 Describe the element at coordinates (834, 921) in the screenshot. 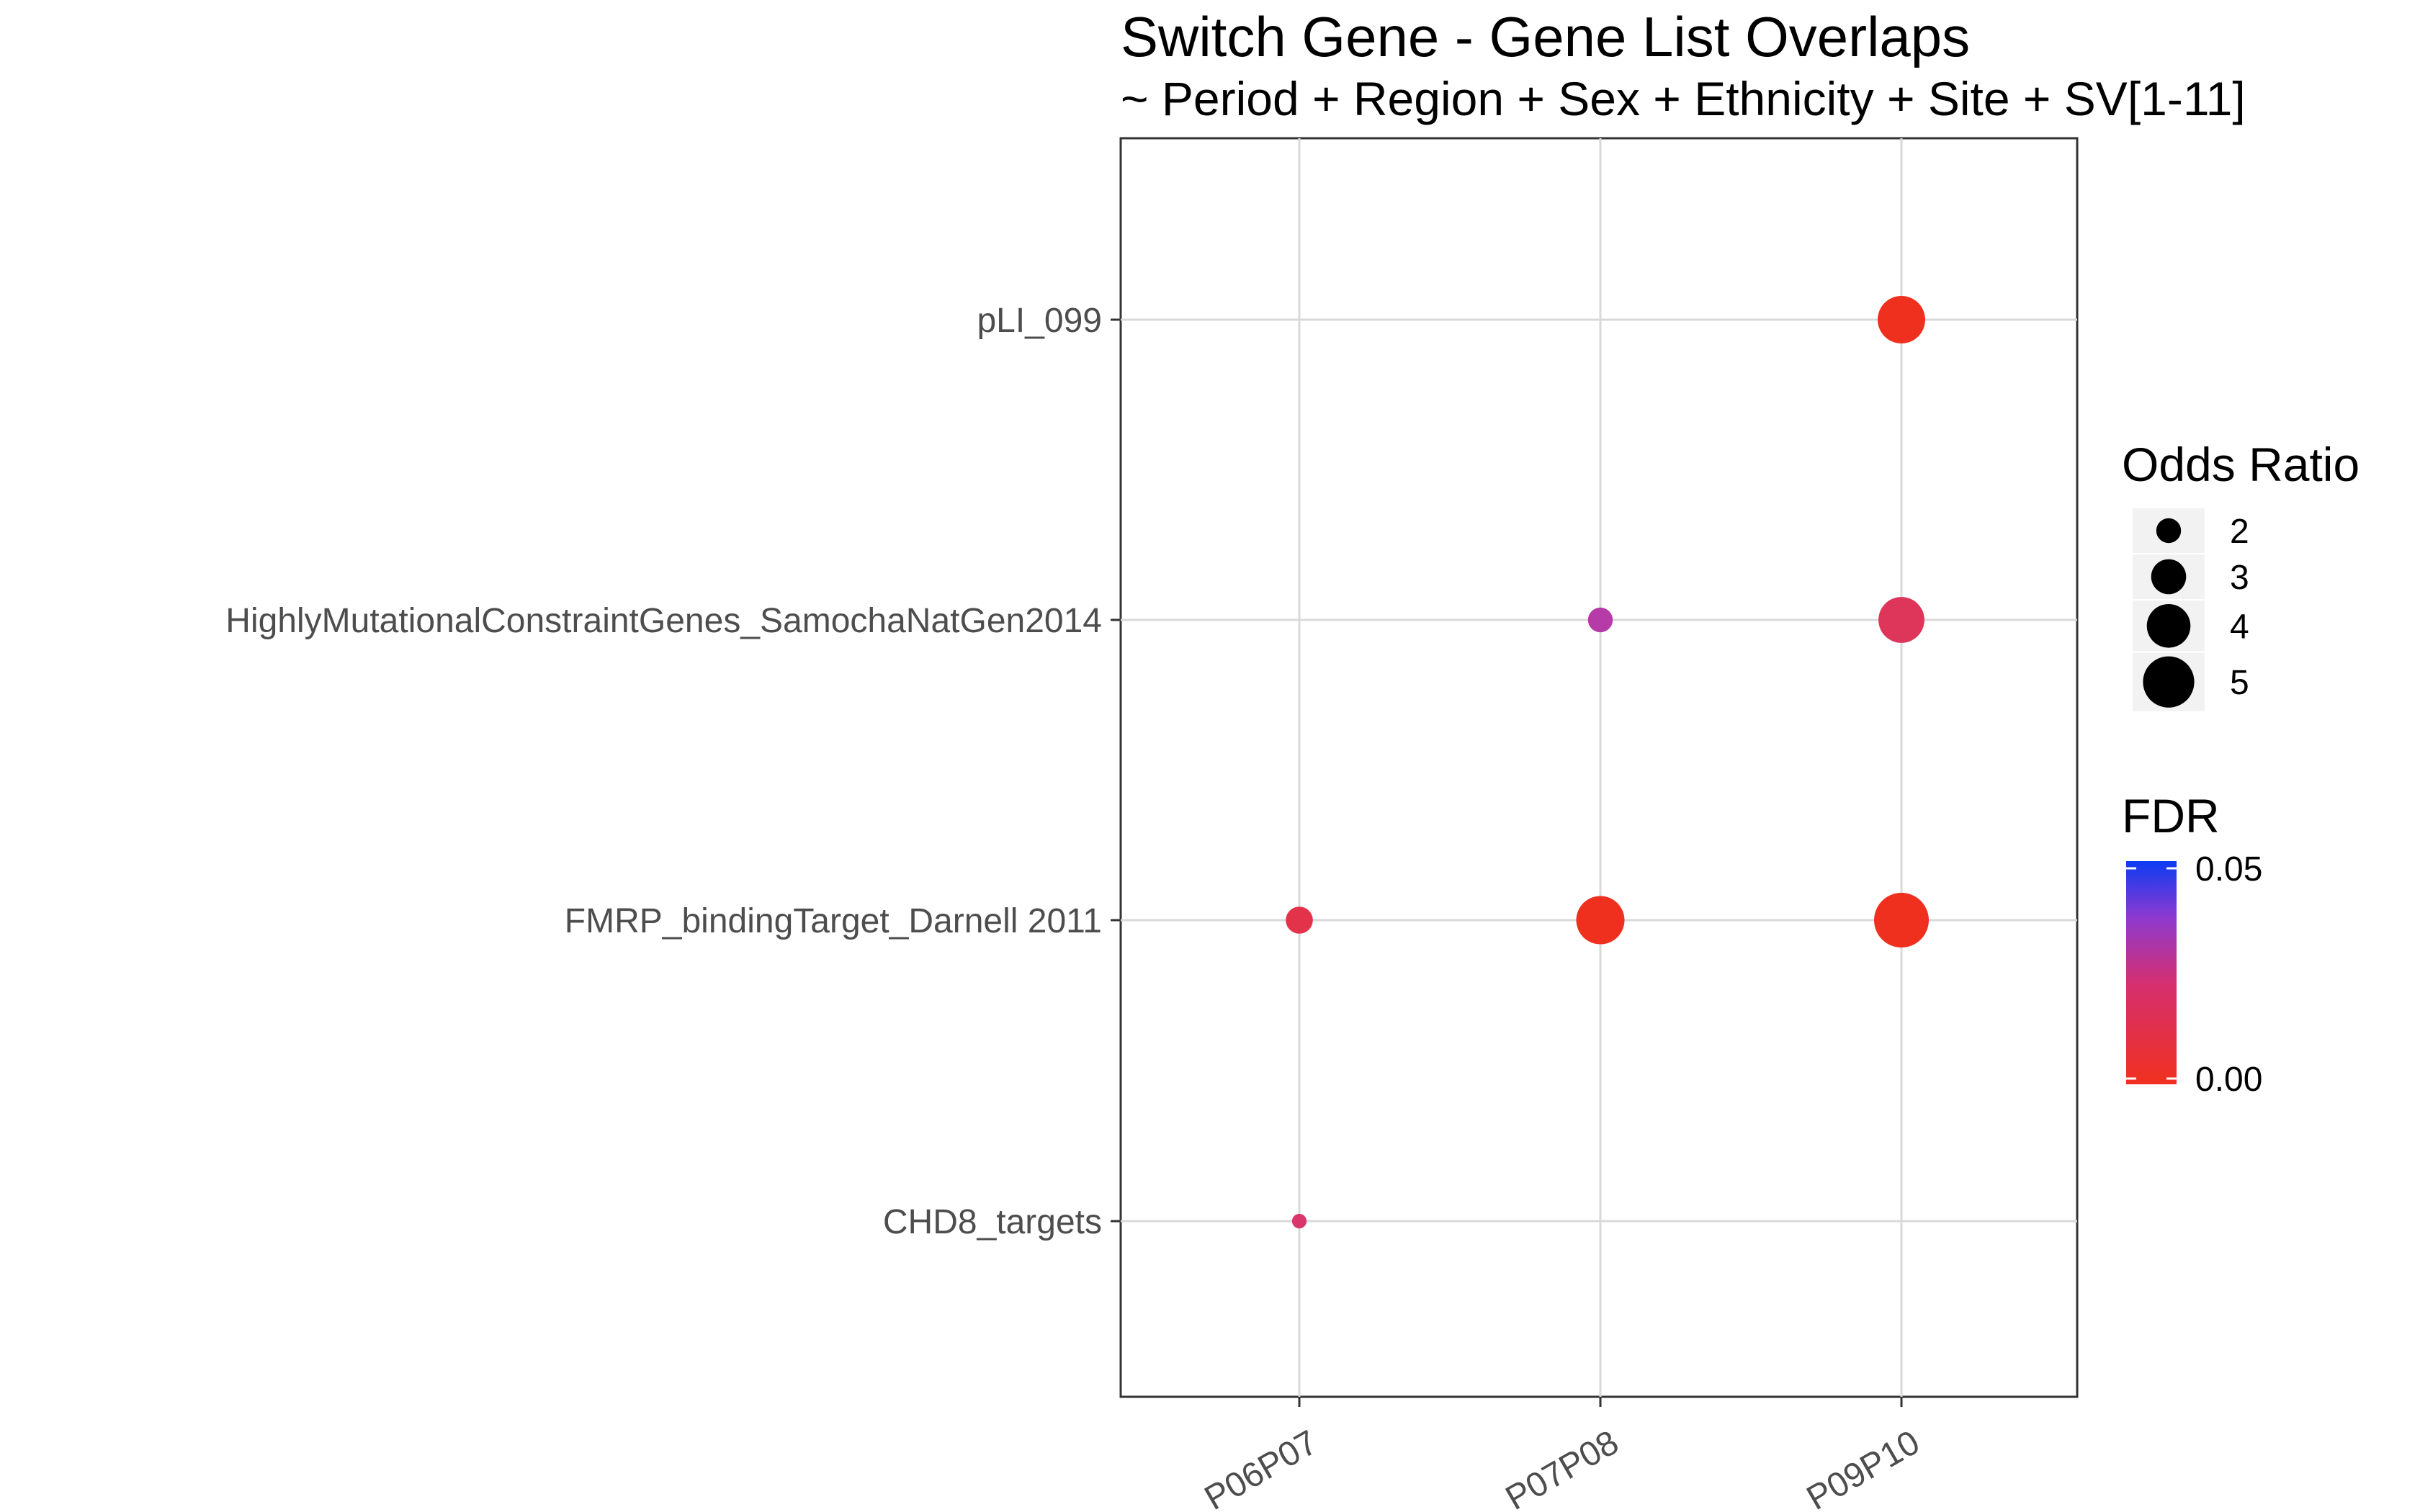

I see `y-tick-label: FMRP_bindingTarget_Darnell 2011` at that location.